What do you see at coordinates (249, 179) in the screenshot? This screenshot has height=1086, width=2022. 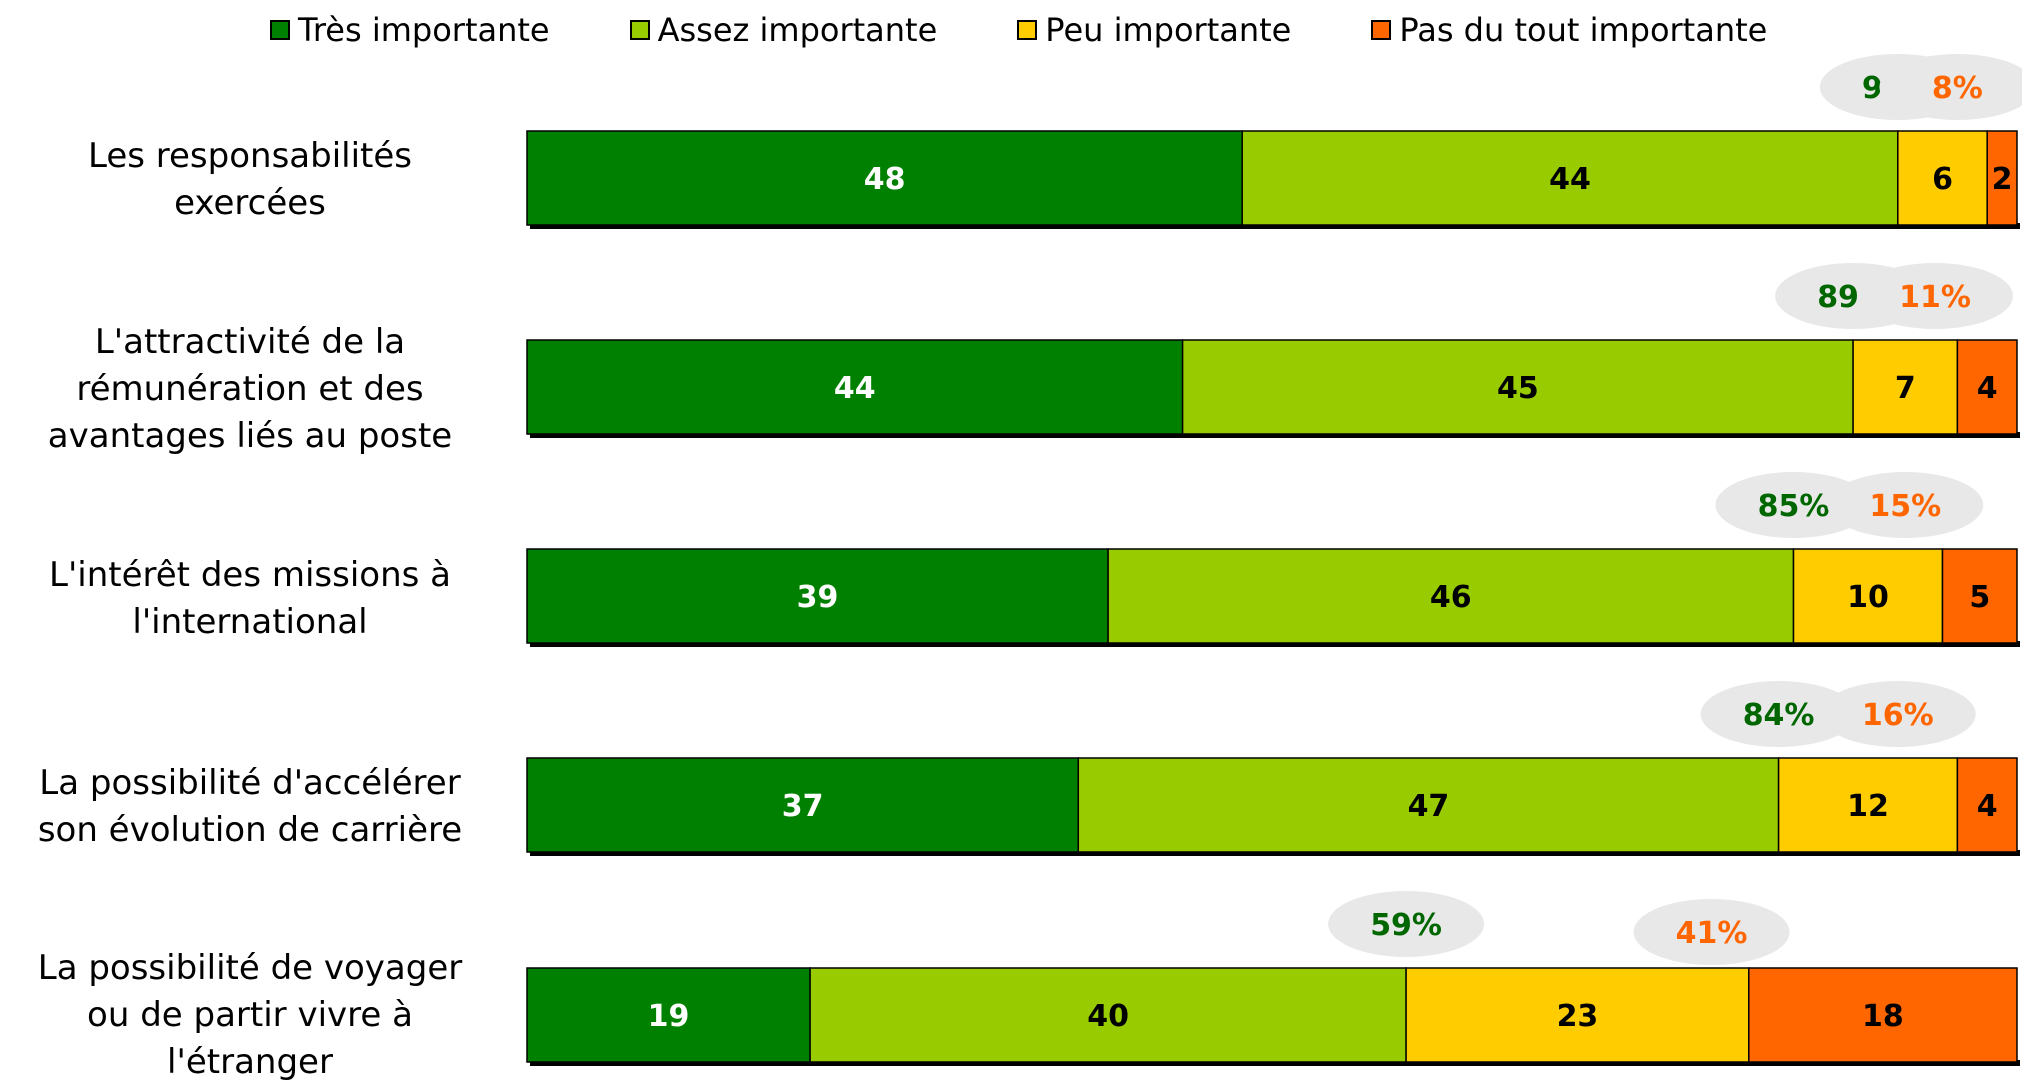 I see `category-label: Les responsabilités exercées` at bounding box center [249, 179].